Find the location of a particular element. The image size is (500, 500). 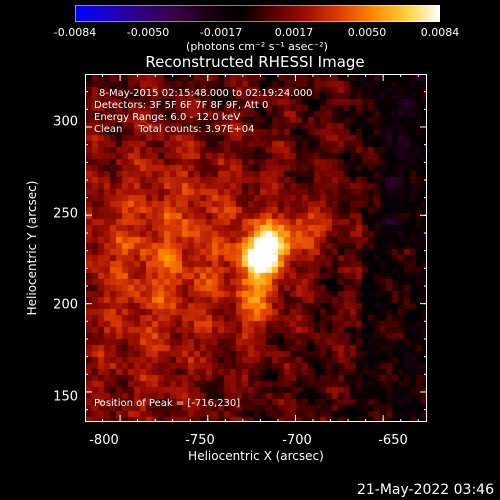

annotation-time-range: 8-May-2015 02:15:48.000 to 02:19:24.000 is located at coordinates (206, 93).